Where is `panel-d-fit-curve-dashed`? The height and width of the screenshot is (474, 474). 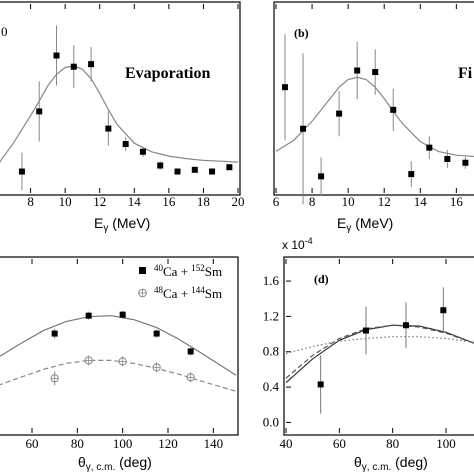
panel-d-fit-curve-dashed is located at coordinates (379, 351).